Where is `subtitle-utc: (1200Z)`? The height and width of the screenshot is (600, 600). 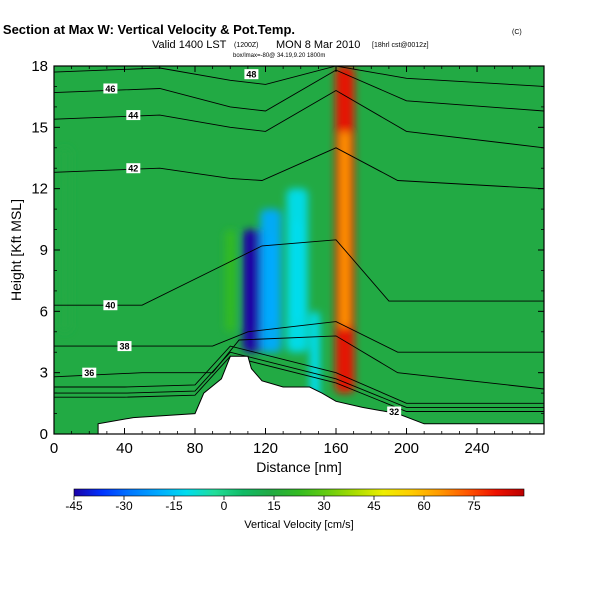
subtitle-utc: (1200Z) is located at coordinates (246, 45).